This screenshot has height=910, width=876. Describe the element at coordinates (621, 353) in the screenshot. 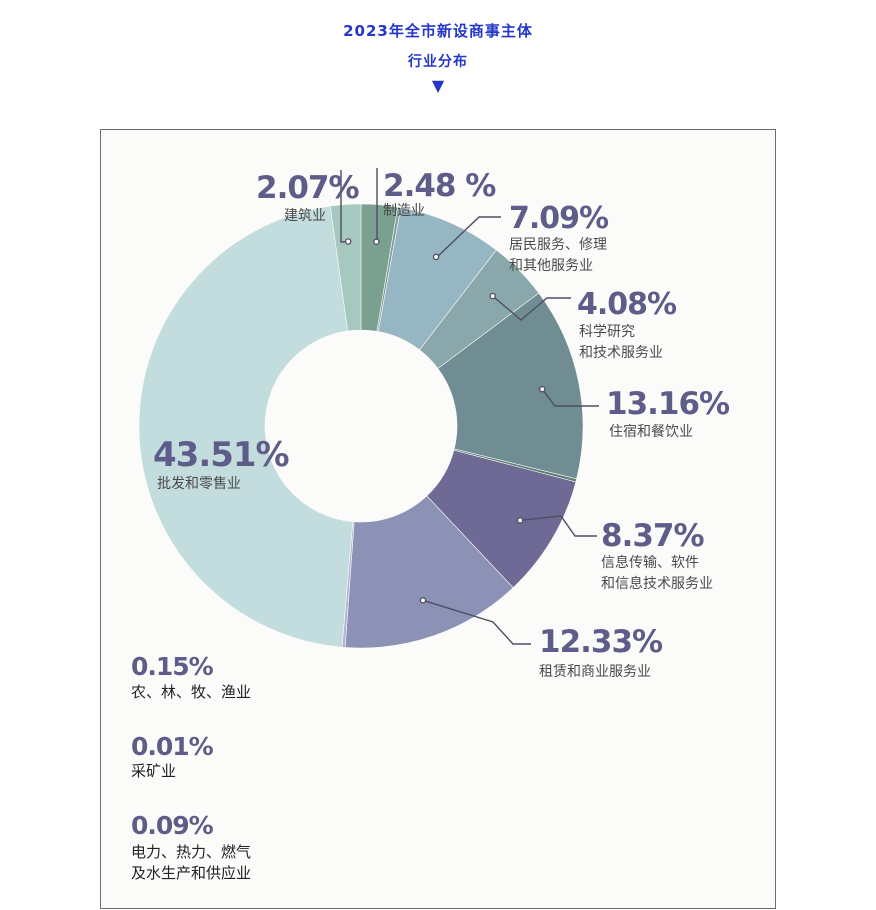

I see `category-label-2-line1: 和技术服务业` at that location.